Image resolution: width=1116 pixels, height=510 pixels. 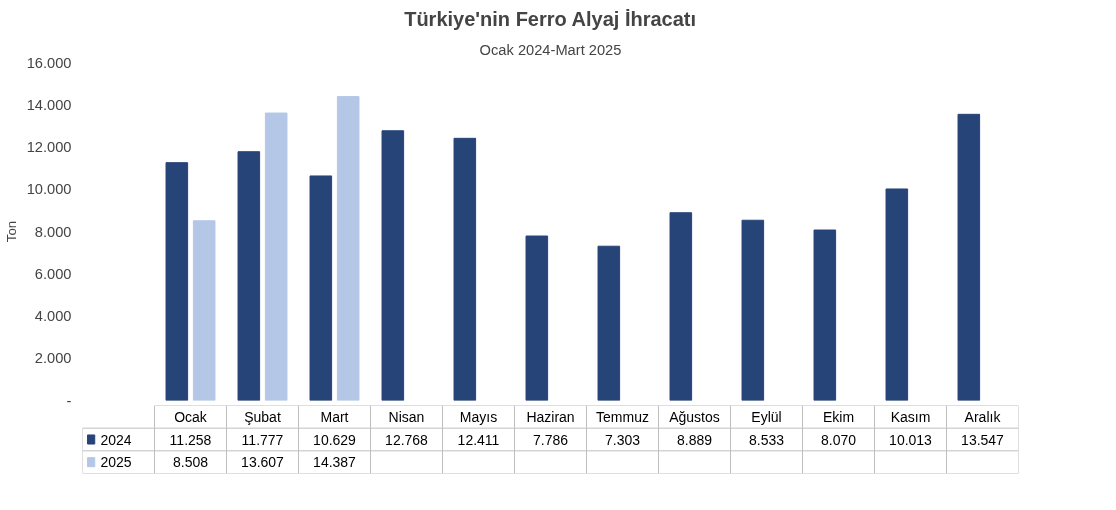 What do you see at coordinates (766, 416) in the screenshot?
I see `x-tick-label: Eylül` at bounding box center [766, 416].